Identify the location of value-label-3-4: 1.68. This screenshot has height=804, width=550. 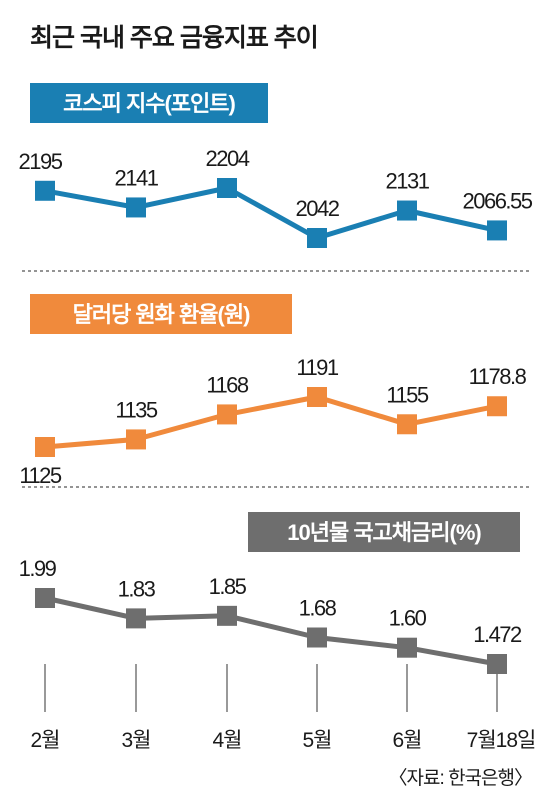
(318, 607).